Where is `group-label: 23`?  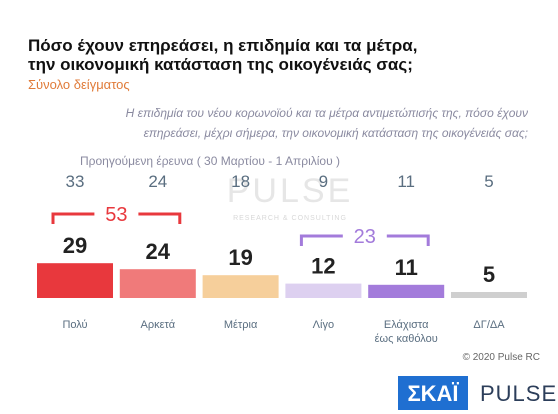 group-label: 23 is located at coordinates (365, 237).